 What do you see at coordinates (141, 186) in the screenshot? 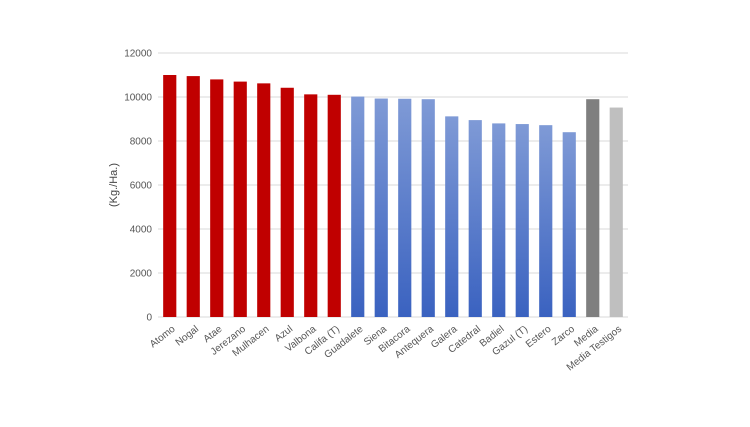
I see `y-tick-label: 6000` at bounding box center [141, 186].